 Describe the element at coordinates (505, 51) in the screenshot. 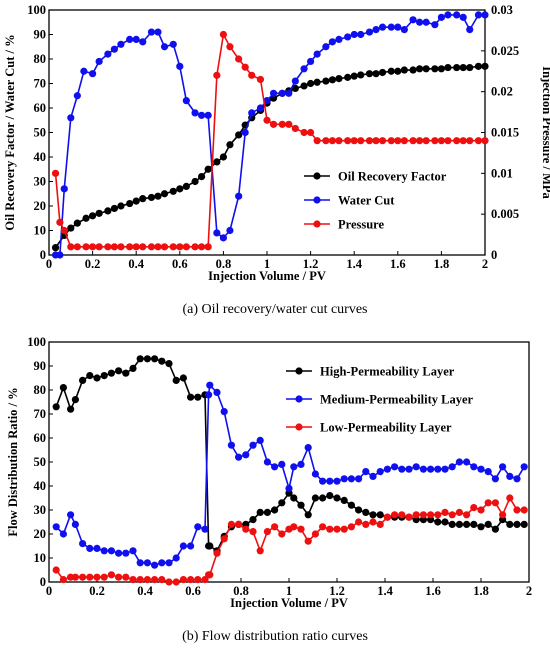

I see `y2-tick-label: 0.025` at that location.